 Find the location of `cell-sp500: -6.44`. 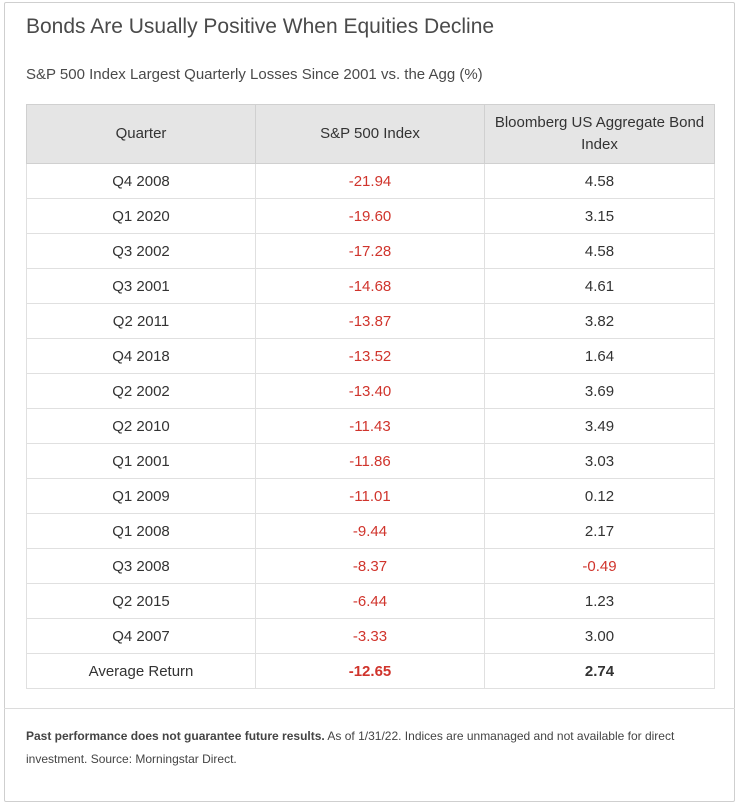

cell-sp500: -6.44 is located at coordinates (370, 601).